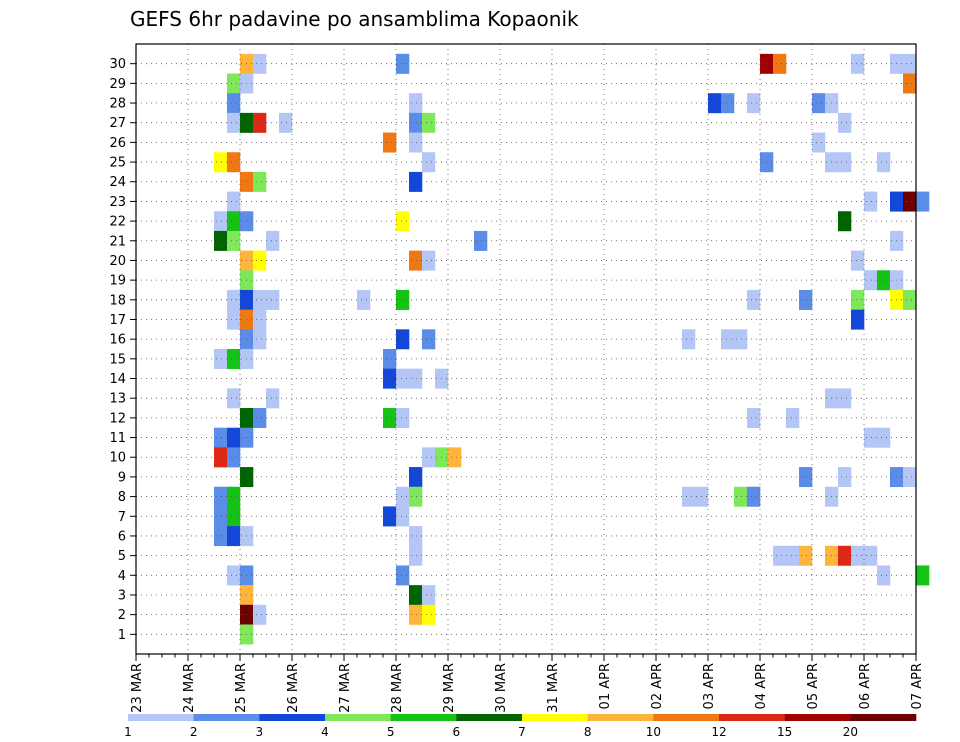 The image size is (960, 742). Describe the element at coordinates (522, 732) in the screenshot. I see `colorbar-label: 7` at that location.